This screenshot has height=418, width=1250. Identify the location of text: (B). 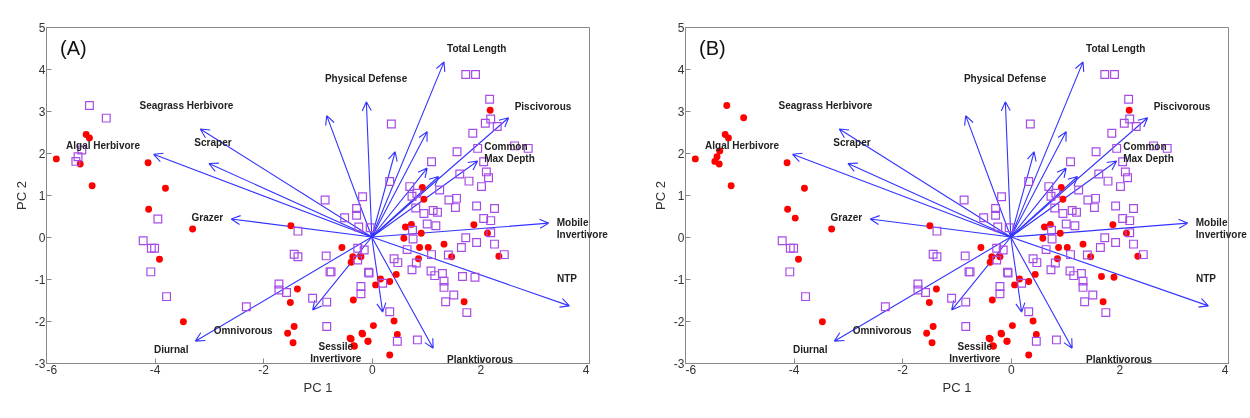
(712, 48).